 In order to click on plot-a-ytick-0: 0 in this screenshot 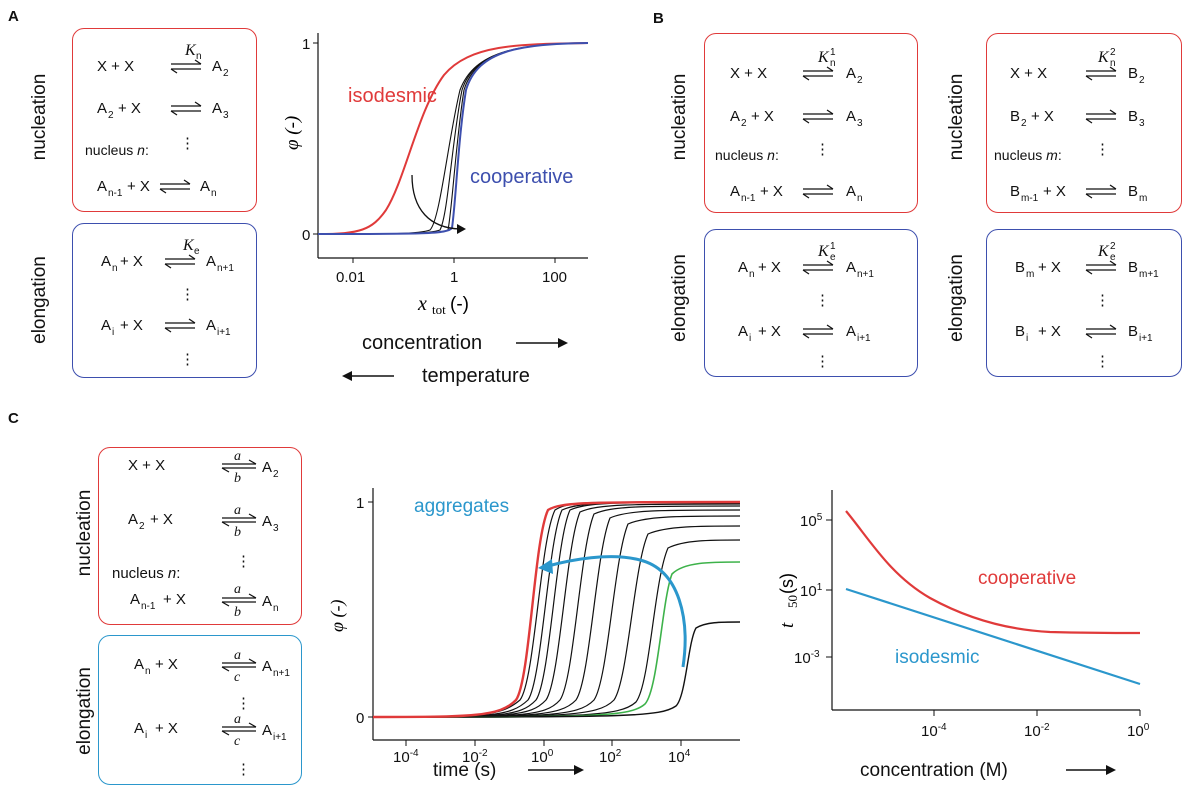, I will do `click(306, 235)`.